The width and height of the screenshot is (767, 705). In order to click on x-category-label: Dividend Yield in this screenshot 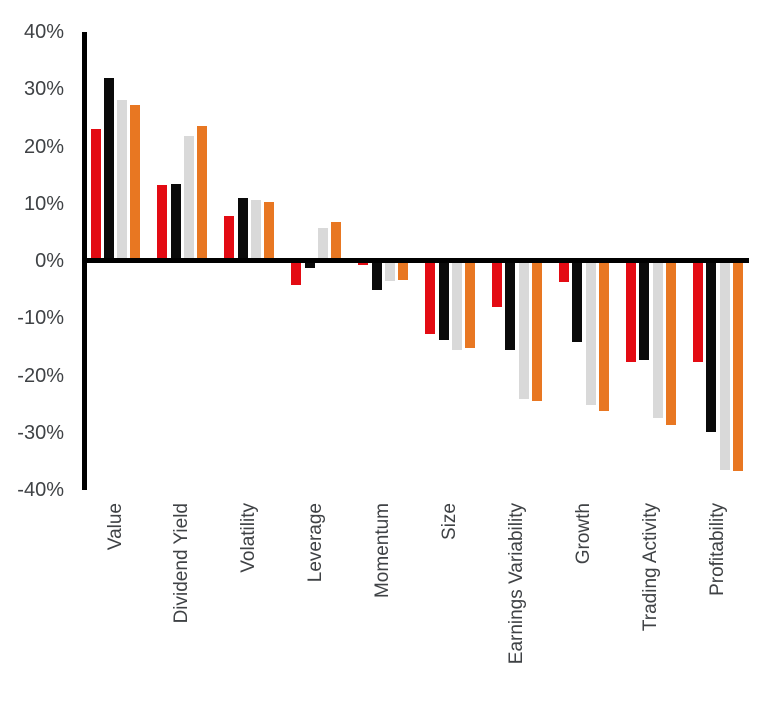, I will do `click(182, 563)`.